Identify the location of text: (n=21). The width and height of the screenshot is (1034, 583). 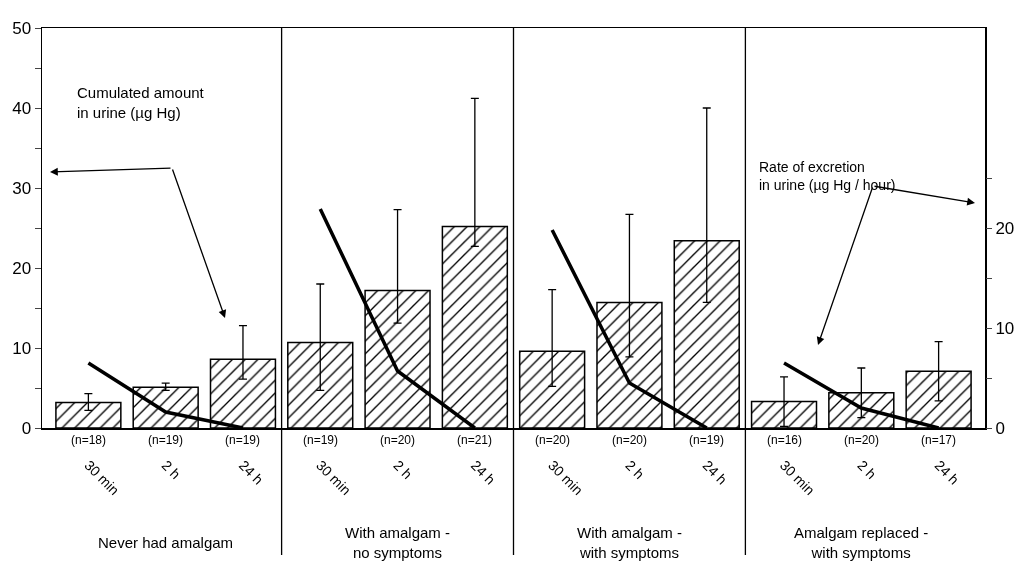
(475, 440).